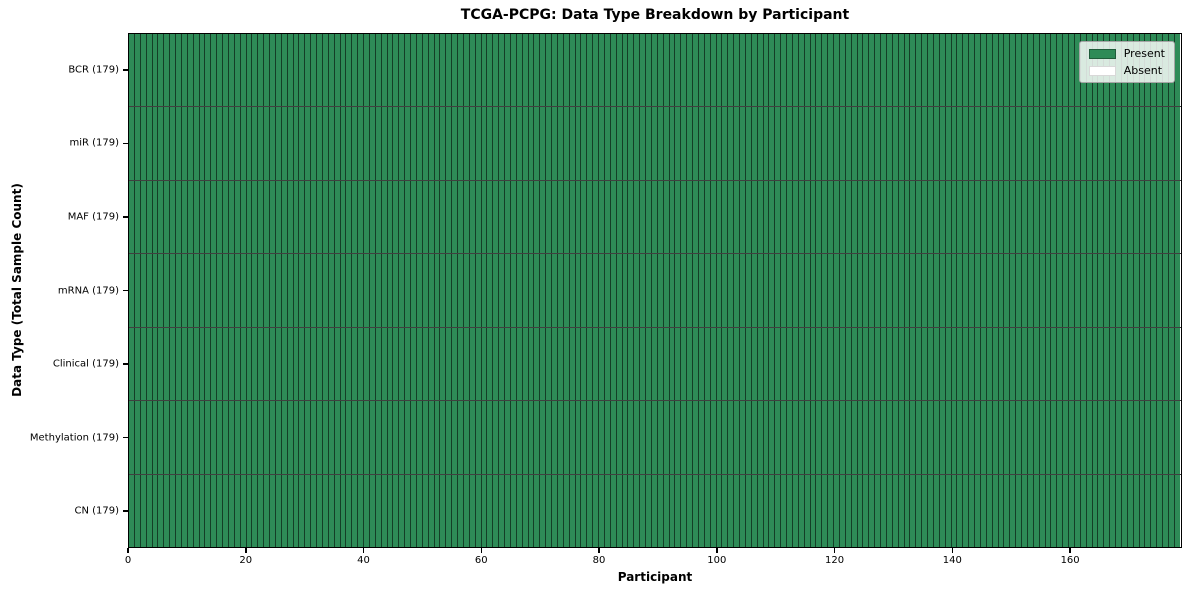 The width and height of the screenshot is (1200, 600). I want to click on x-tick-label-80: 80, so click(599, 560).